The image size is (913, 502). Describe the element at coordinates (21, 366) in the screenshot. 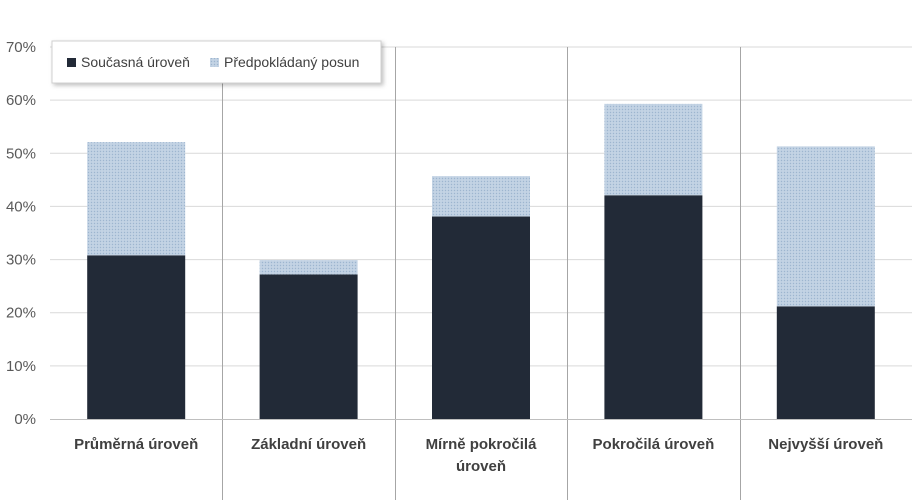

I see `y-tick-label: 10%` at that location.